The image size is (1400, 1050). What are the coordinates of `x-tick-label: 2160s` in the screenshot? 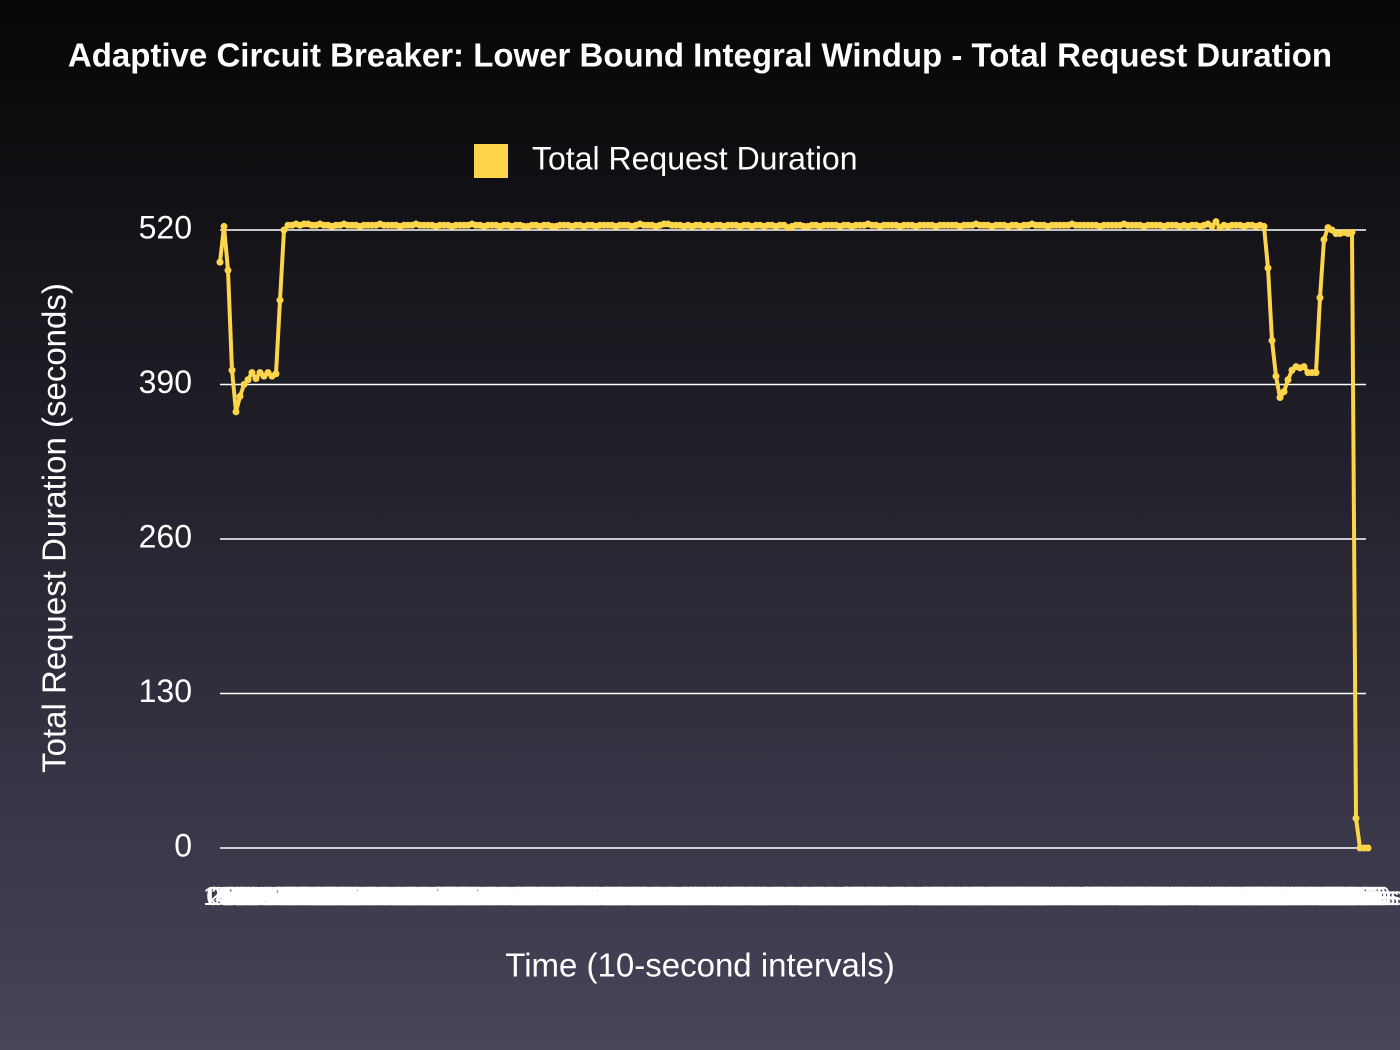 It's located at (1084, 896).